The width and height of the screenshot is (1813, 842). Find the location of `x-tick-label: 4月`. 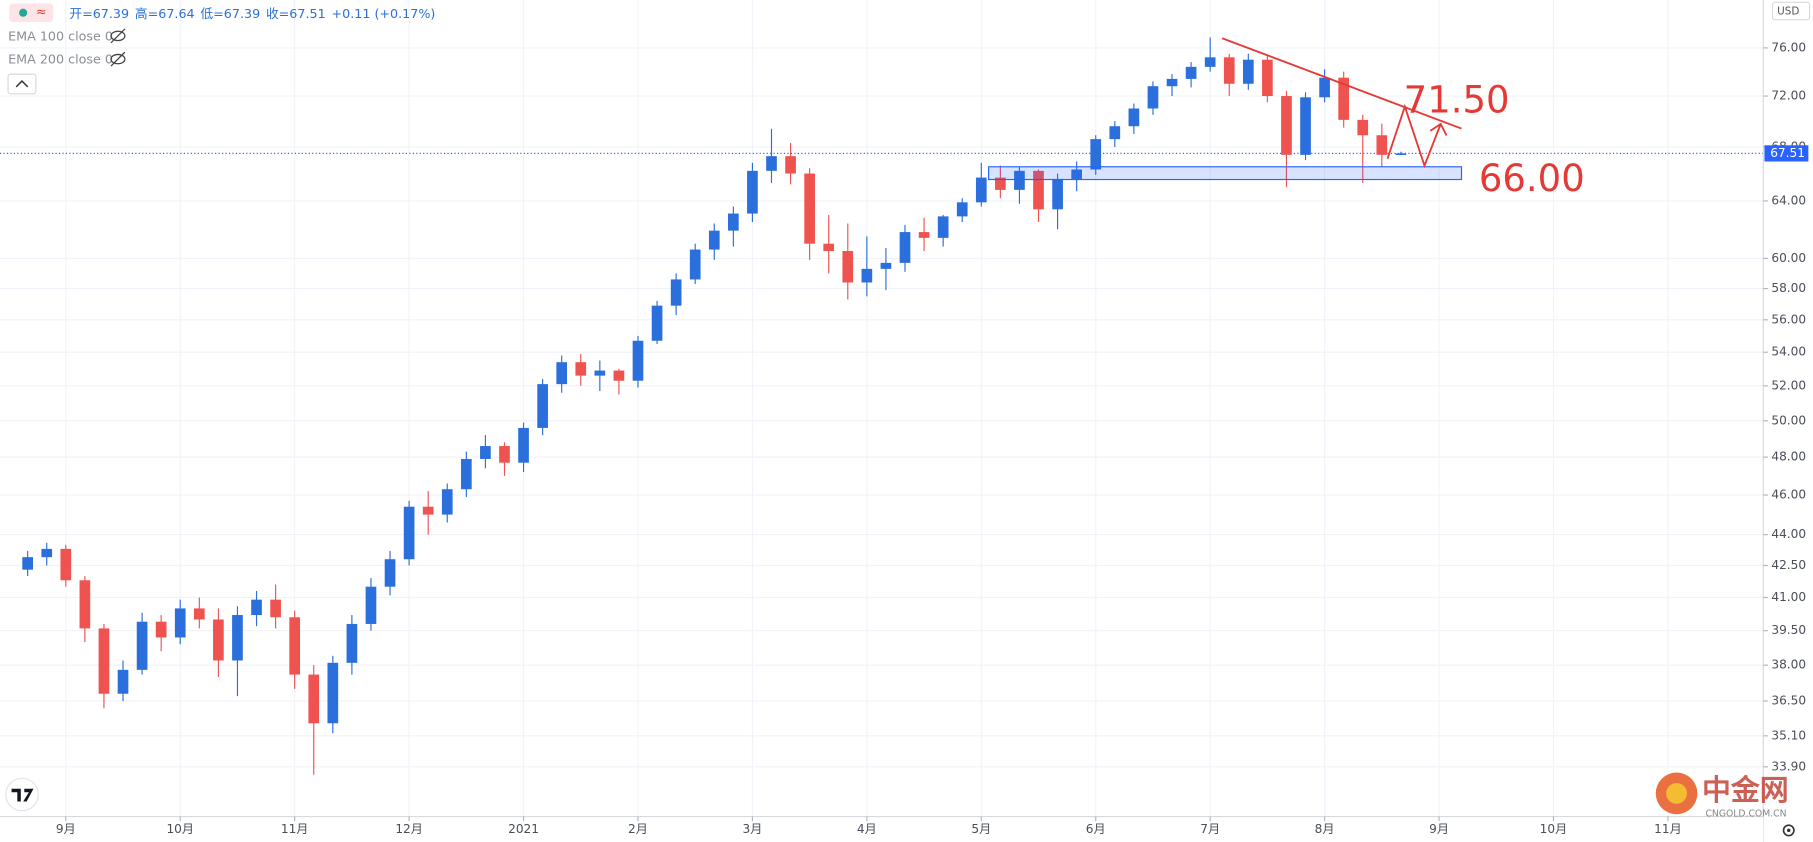

x-tick-label: 4月 is located at coordinates (867, 829).